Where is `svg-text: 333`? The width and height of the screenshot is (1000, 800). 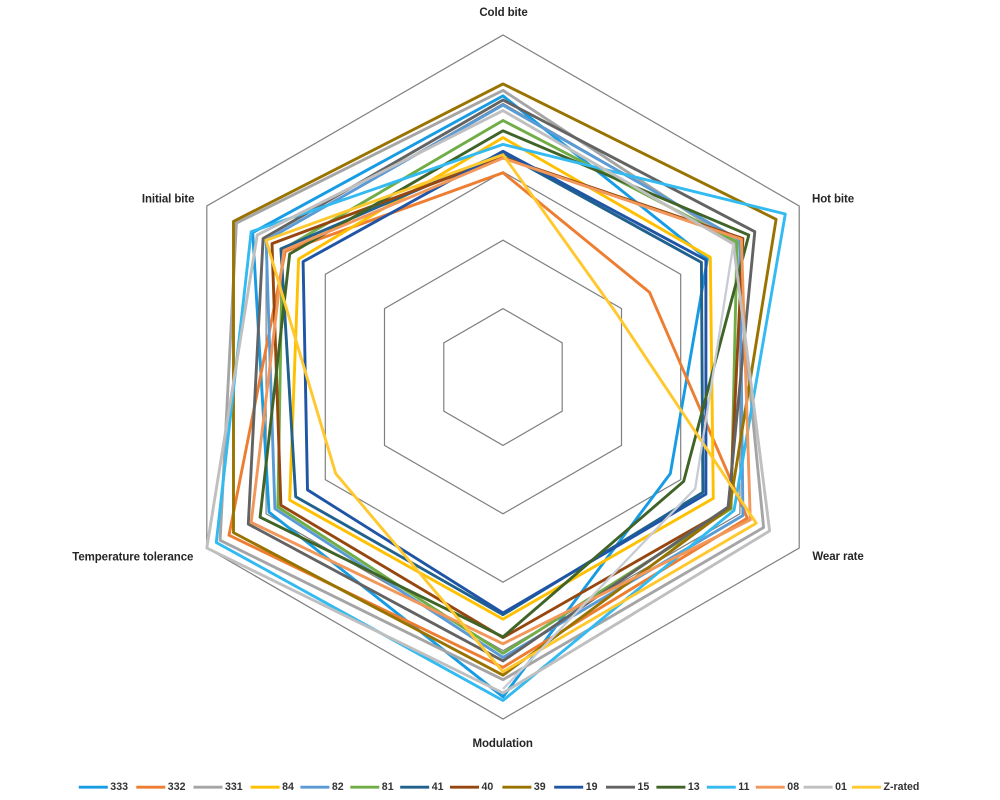
svg-text: 333 is located at coordinates (119, 787).